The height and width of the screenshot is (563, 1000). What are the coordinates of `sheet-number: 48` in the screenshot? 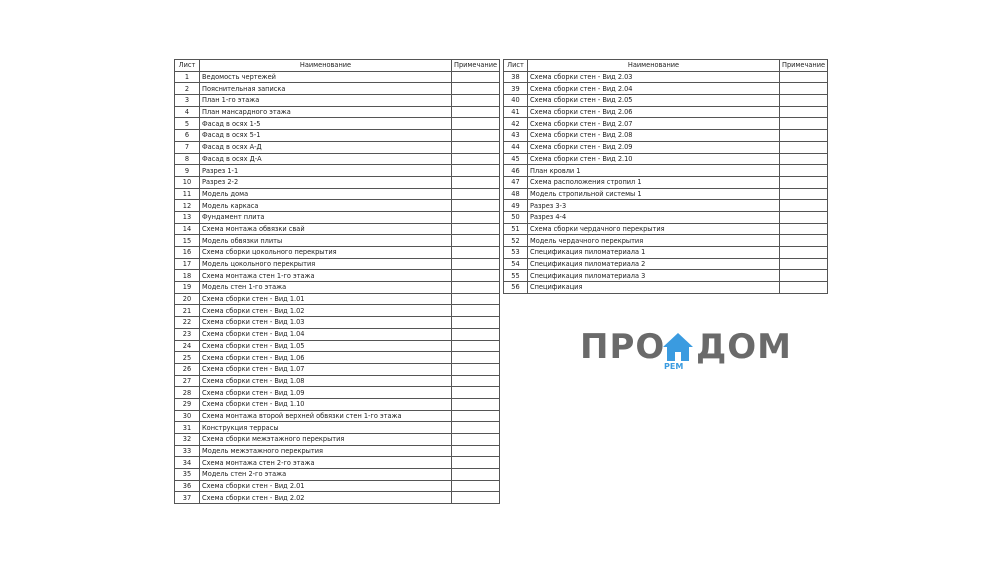 It's located at (515, 194).